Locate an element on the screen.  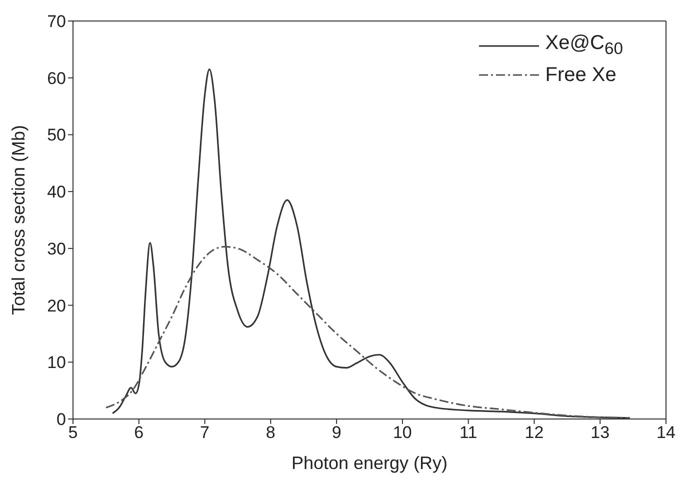
x-tick-label: 11 is located at coordinates (469, 432).